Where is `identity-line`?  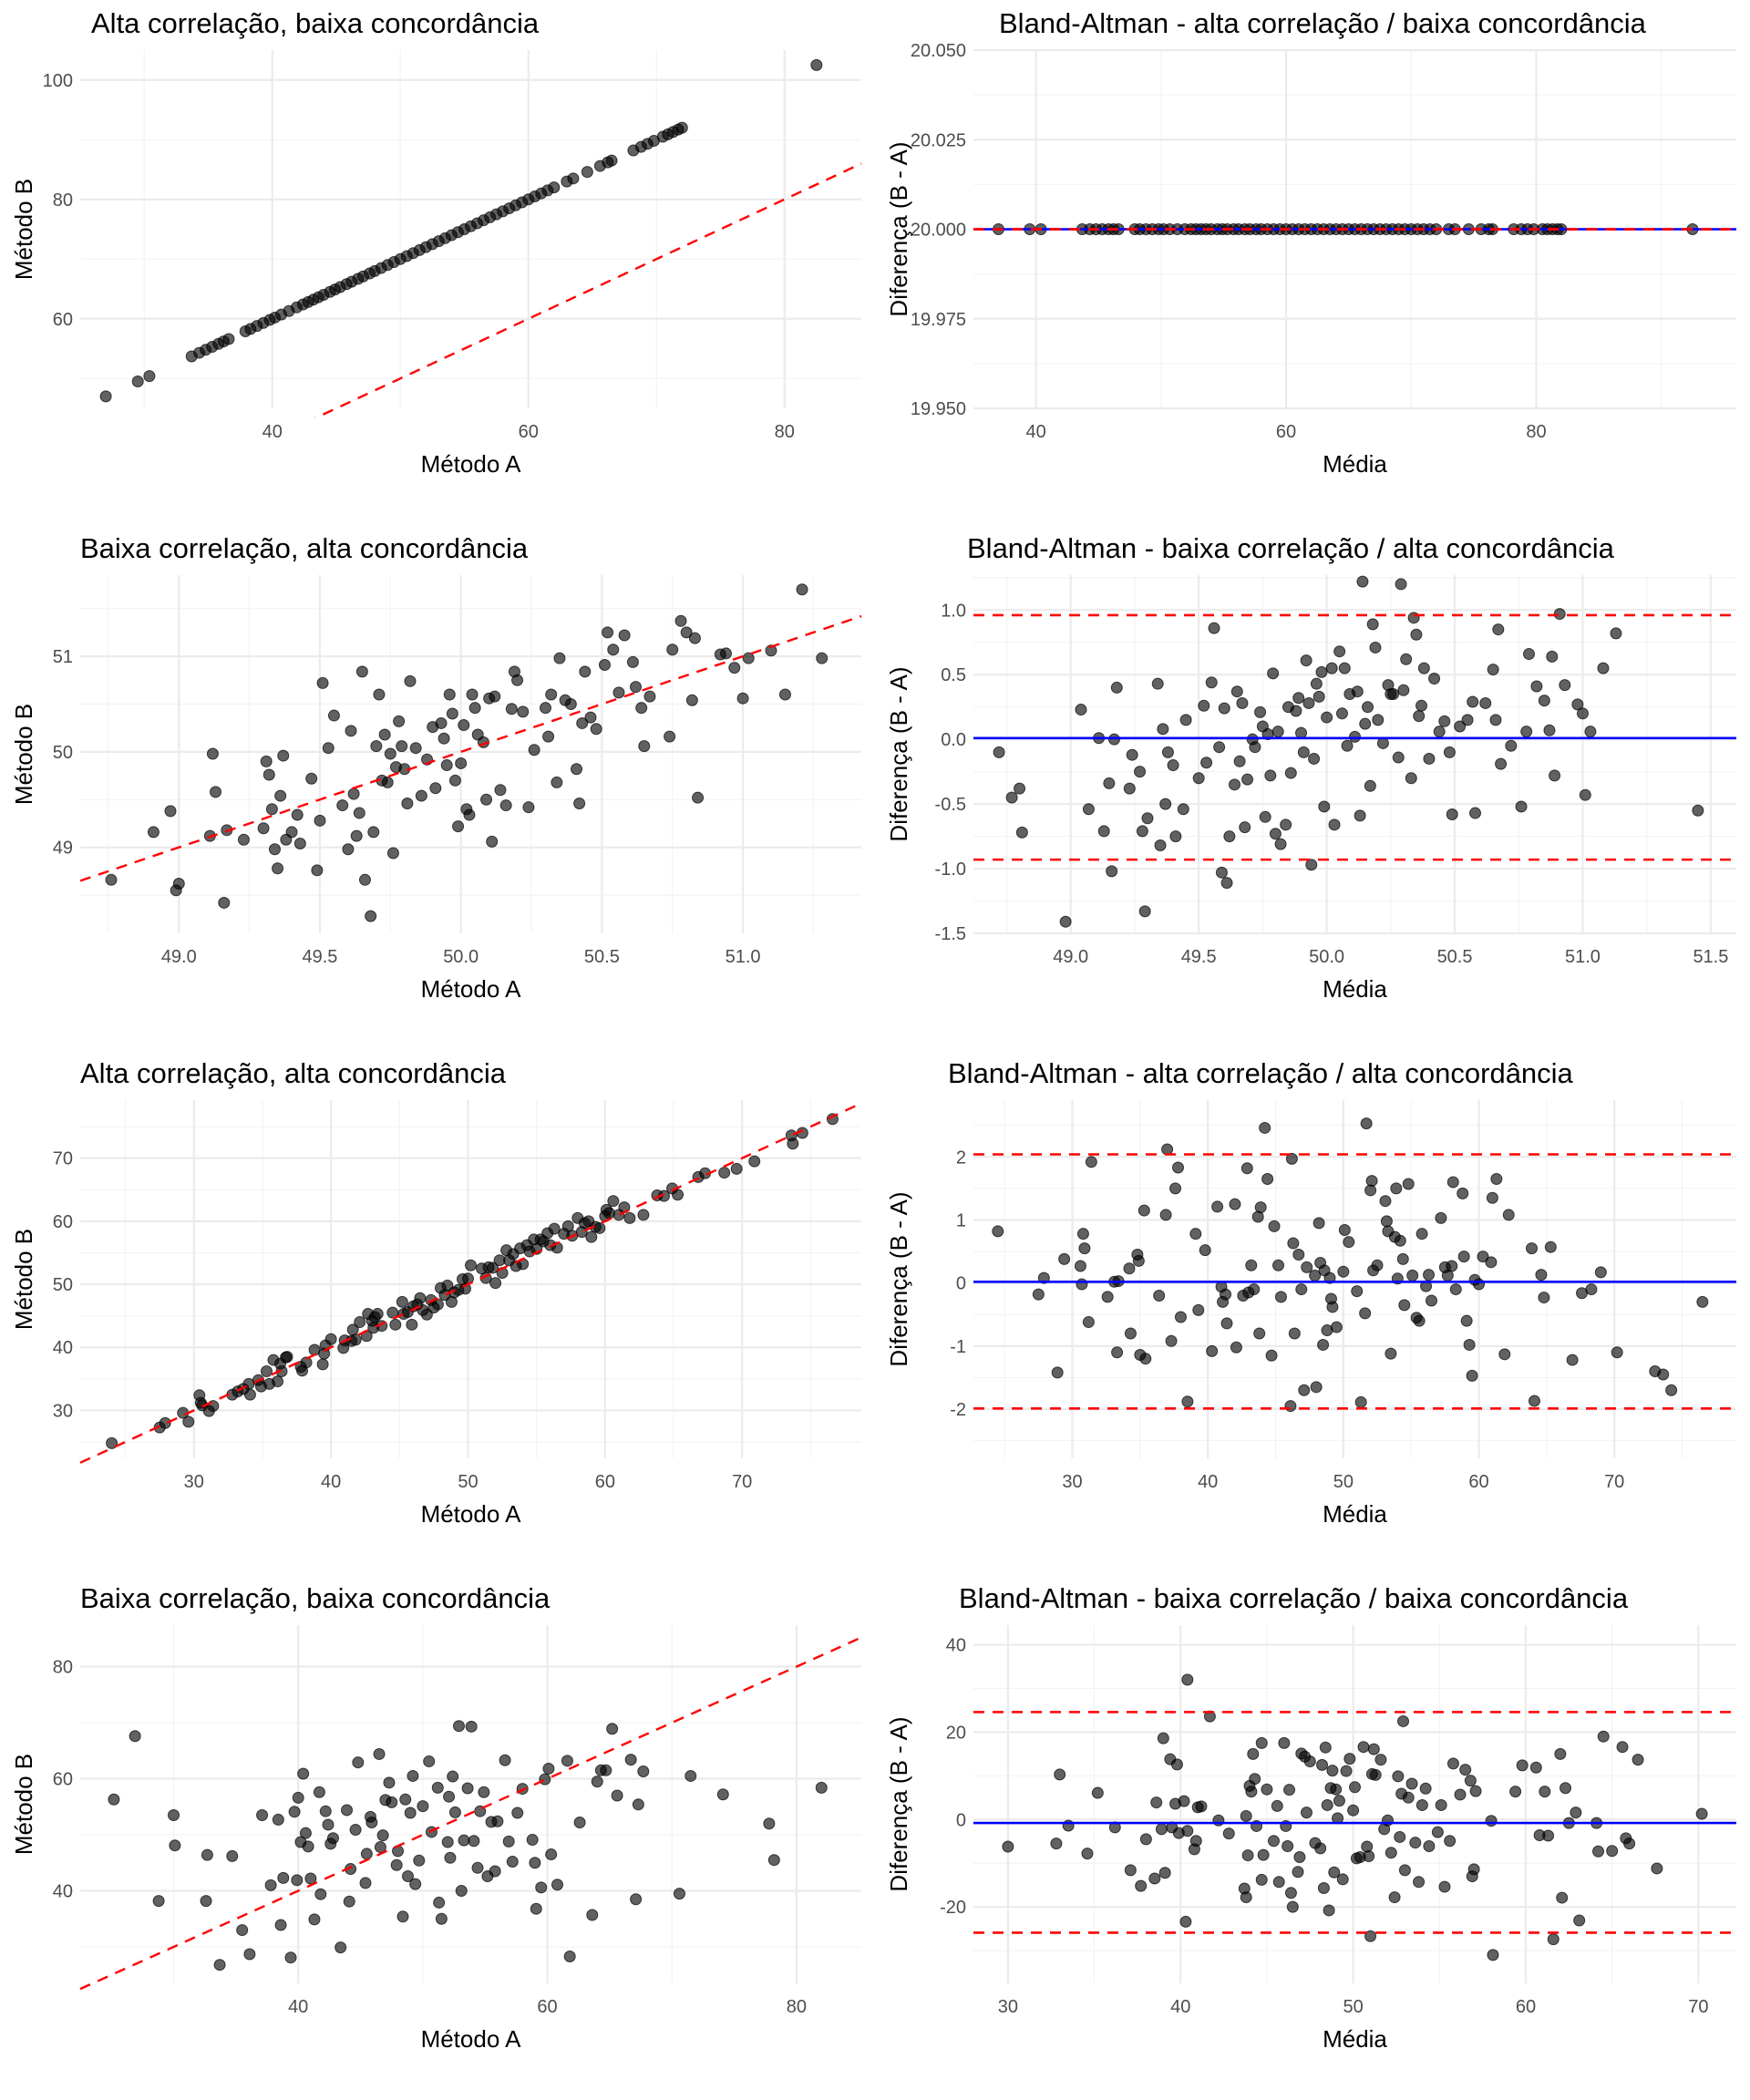
identity-line is located at coordinates (470, 748).